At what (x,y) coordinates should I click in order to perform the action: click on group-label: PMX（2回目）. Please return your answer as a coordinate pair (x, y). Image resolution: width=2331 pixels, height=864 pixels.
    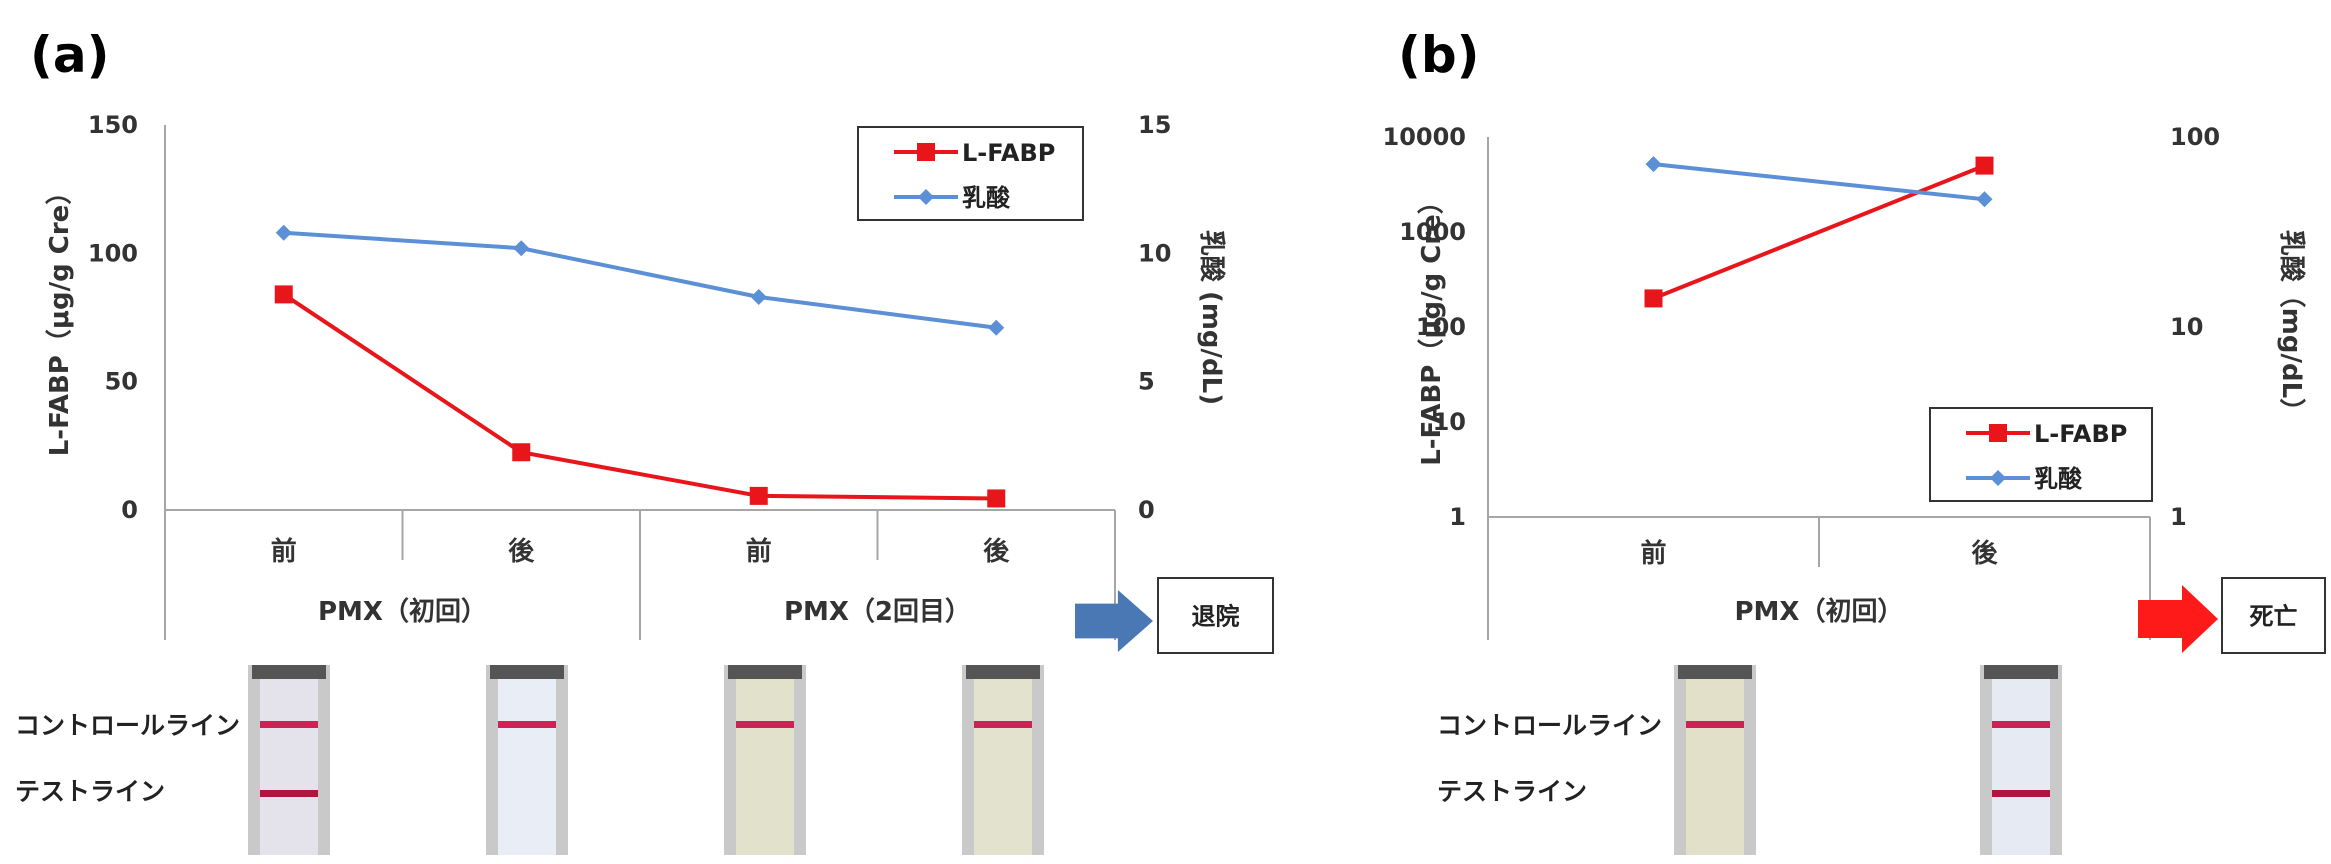
    Looking at the image, I should click on (877, 612).